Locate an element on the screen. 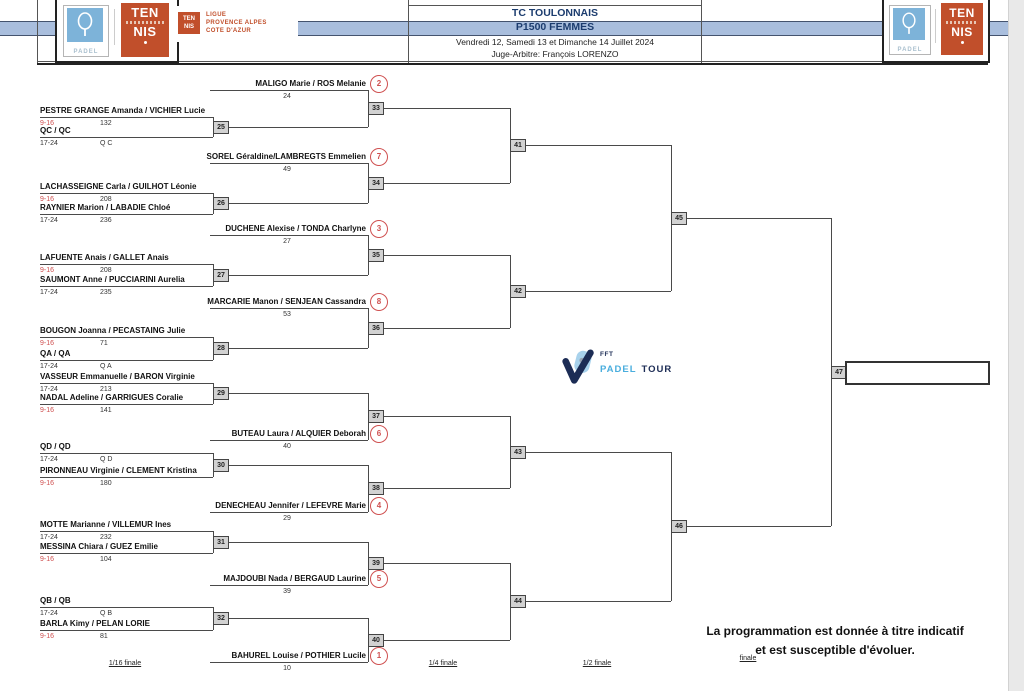 Image resolution: width=1024 pixels, height=691 pixels. match-number-box: 37 is located at coordinates (376, 416).